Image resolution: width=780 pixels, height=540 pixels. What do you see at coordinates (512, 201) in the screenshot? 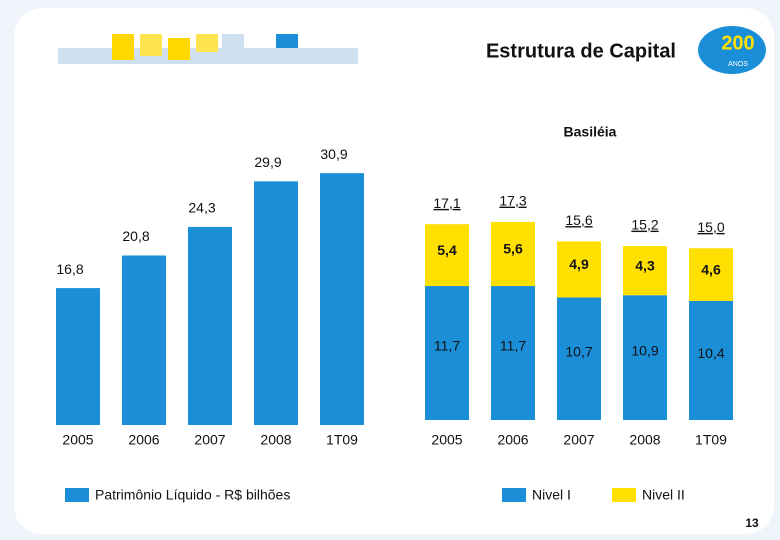
I see `total-label: 17,3` at bounding box center [512, 201].